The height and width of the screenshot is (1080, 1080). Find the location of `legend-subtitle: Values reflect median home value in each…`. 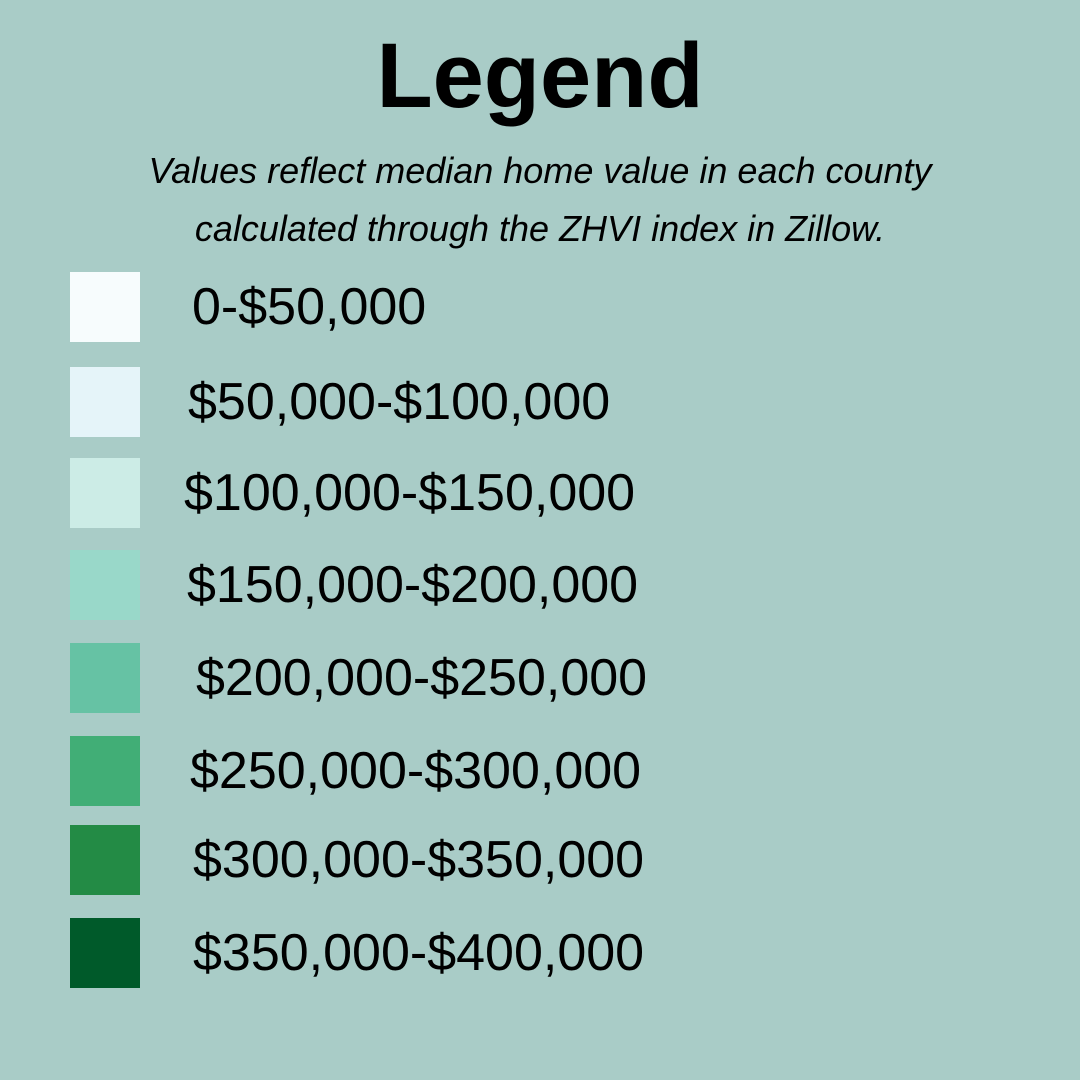

legend-subtitle: Values reflect median home value in each… is located at coordinates (540, 200).